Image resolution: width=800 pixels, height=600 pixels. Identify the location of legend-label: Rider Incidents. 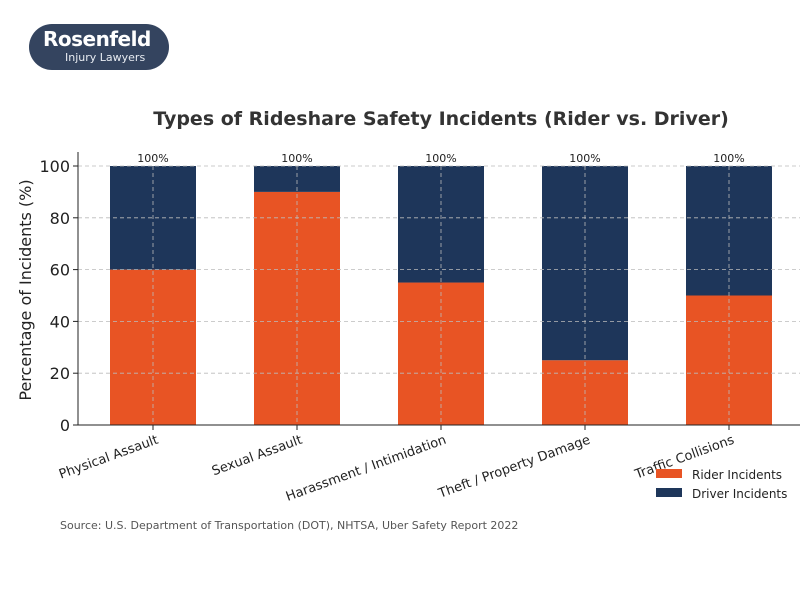
(737, 475).